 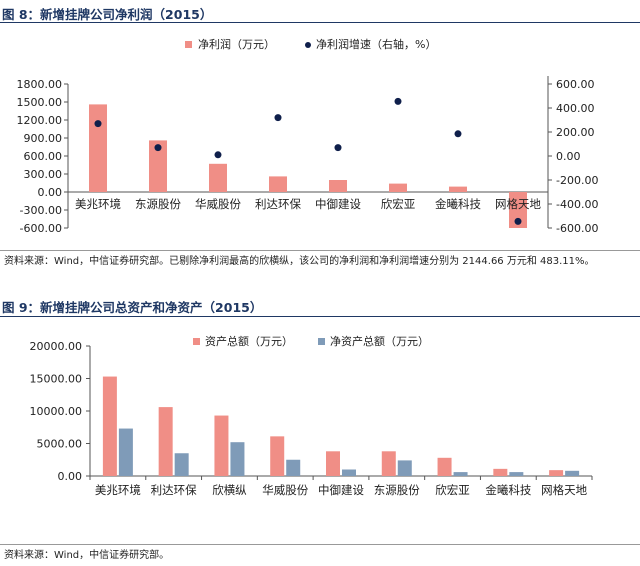 What do you see at coordinates (236, 44) in the screenshot?
I see `legend-label-net-profit: 净利润（万元）` at bounding box center [236, 44].